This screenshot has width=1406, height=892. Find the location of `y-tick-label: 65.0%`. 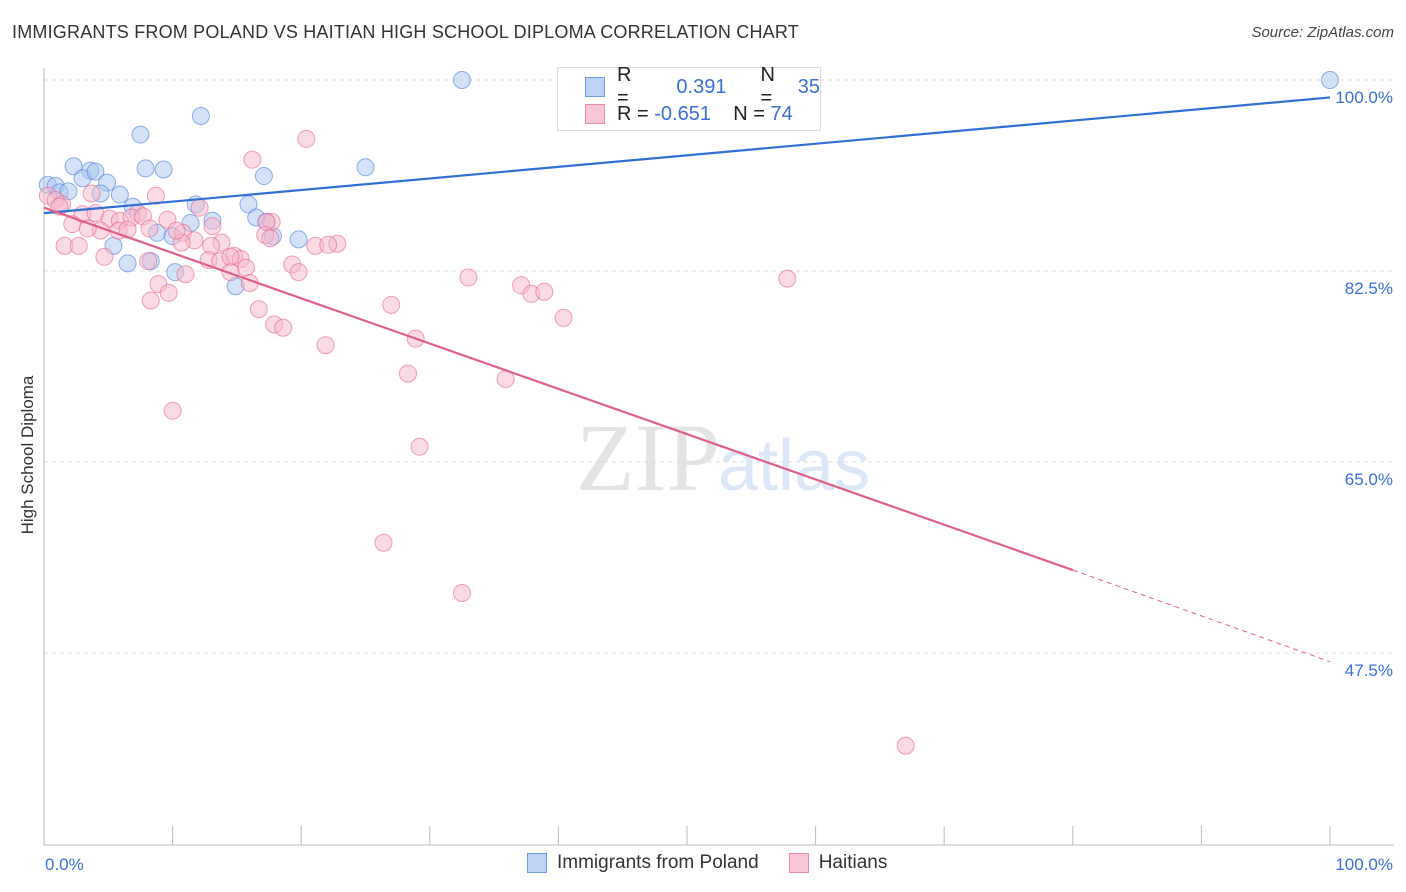

y-tick-label: 65.0% is located at coordinates (1369, 479).